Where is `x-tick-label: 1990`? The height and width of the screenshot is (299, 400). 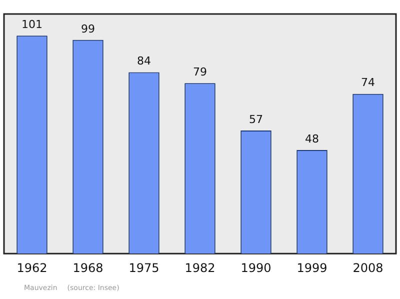 x-tick-label: 1990 is located at coordinates (256, 267).